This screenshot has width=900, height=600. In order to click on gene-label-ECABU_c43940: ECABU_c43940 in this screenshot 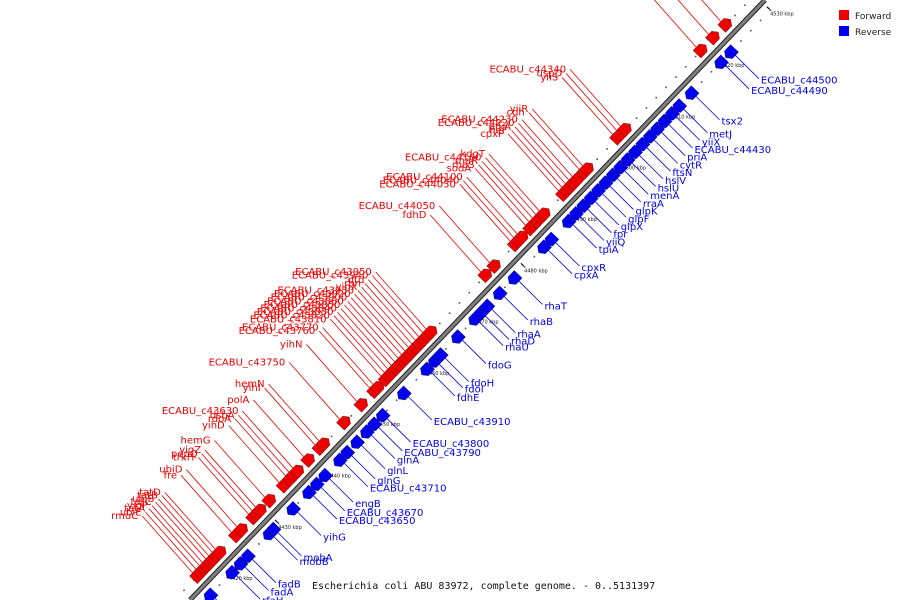, I will do `click(330, 276)`.